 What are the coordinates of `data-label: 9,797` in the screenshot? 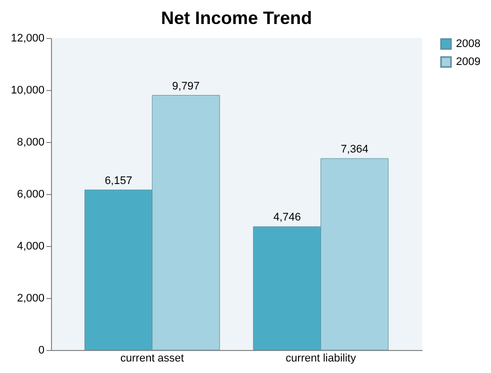 It's located at (186, 86).